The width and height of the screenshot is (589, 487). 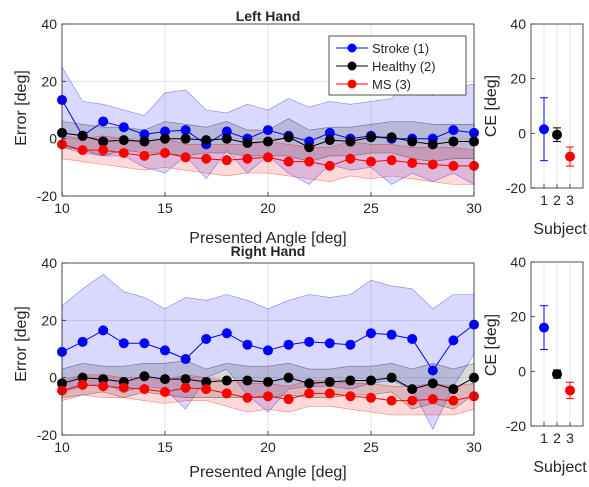 I want to click on legend-entry-ms: MS (3), so click(x=373, y=84).